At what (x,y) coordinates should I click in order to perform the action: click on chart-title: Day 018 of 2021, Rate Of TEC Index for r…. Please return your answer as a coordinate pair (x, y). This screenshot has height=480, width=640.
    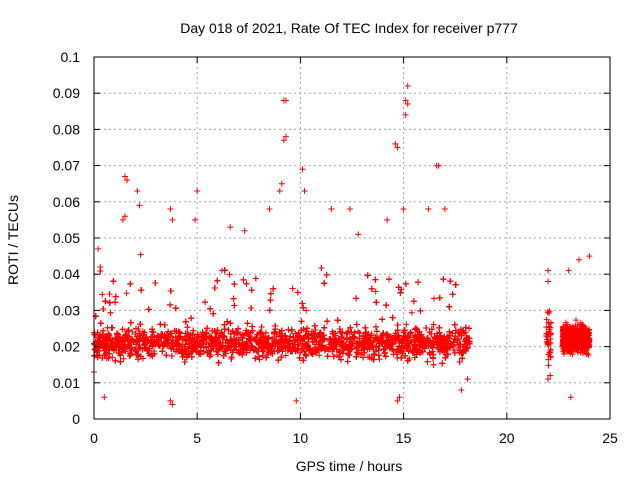
    Looking at the image, I should click on (349, 28).